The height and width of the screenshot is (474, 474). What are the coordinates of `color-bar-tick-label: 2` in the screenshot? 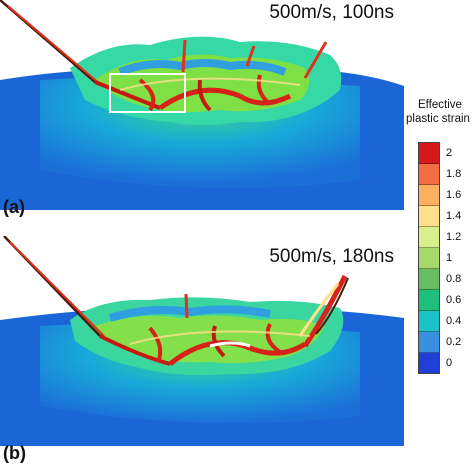 It's located at (449, 152).